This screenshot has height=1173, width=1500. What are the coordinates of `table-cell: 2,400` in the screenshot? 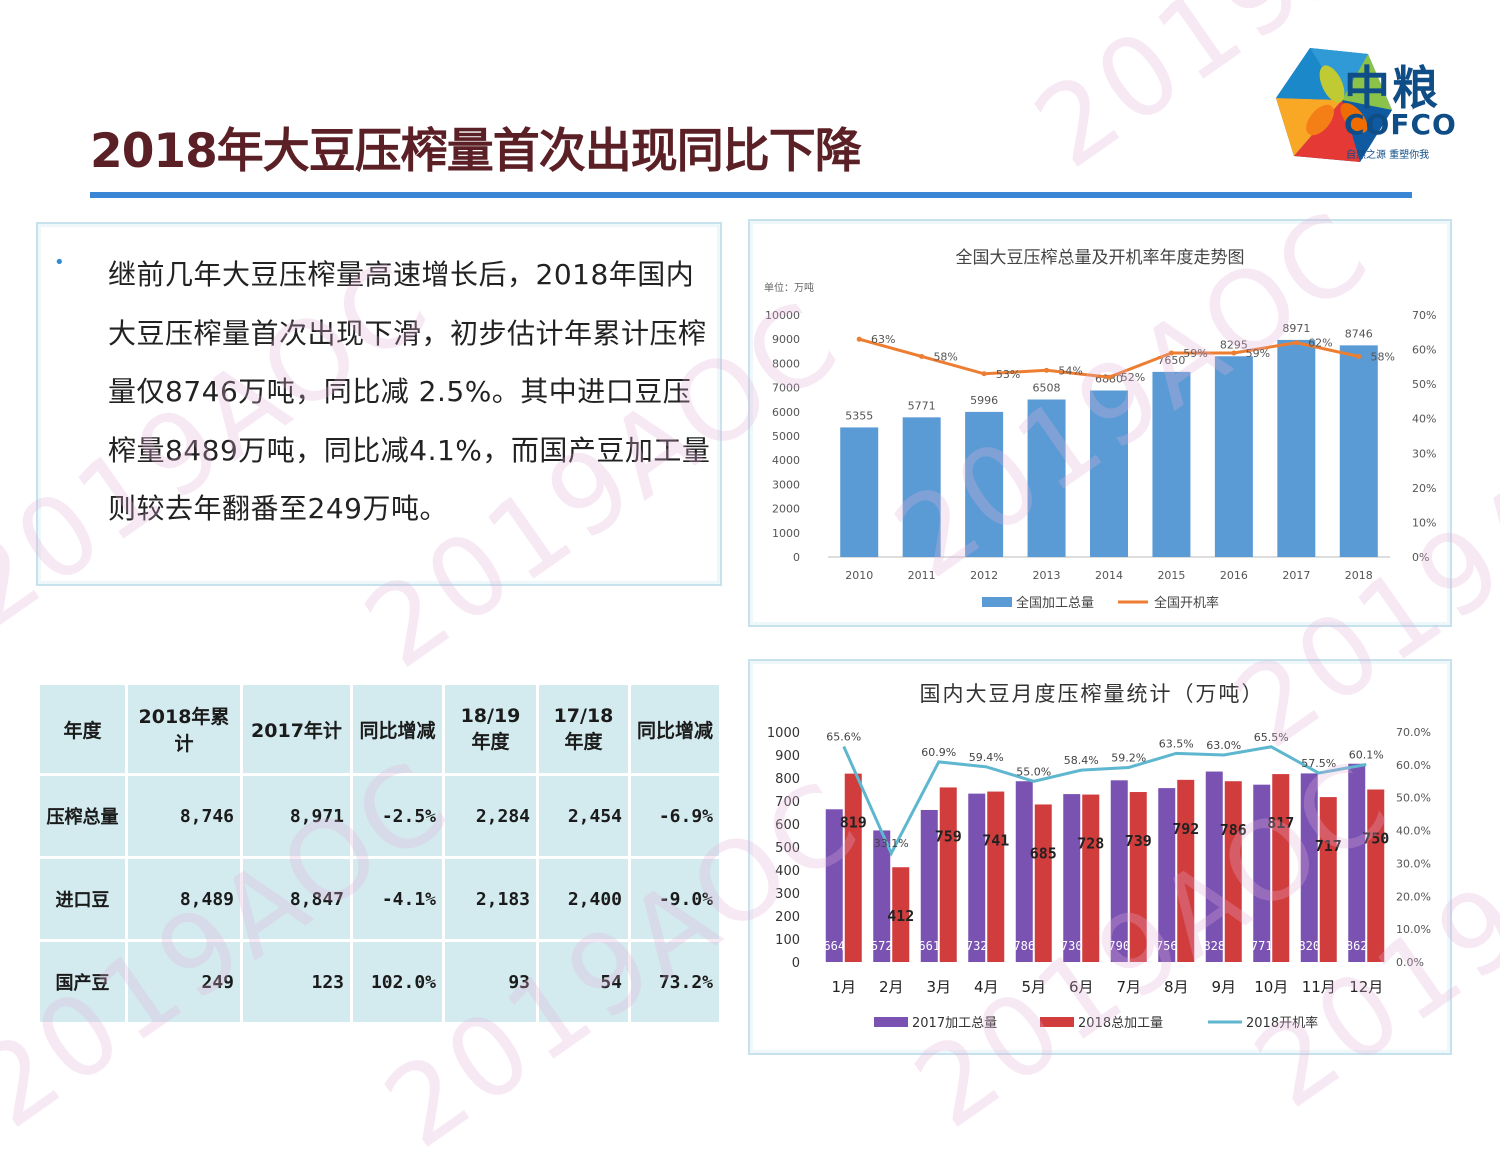 It's located at (583, 899).